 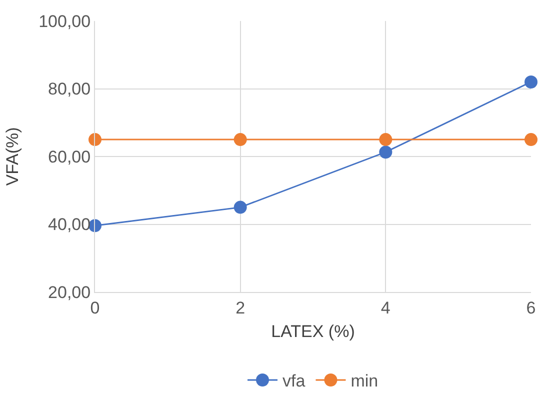 What do you see at coordinates (12, 156) in the screenshot?
I see `y-axis-title: VFA(%)` at bounding box center [12, 156].